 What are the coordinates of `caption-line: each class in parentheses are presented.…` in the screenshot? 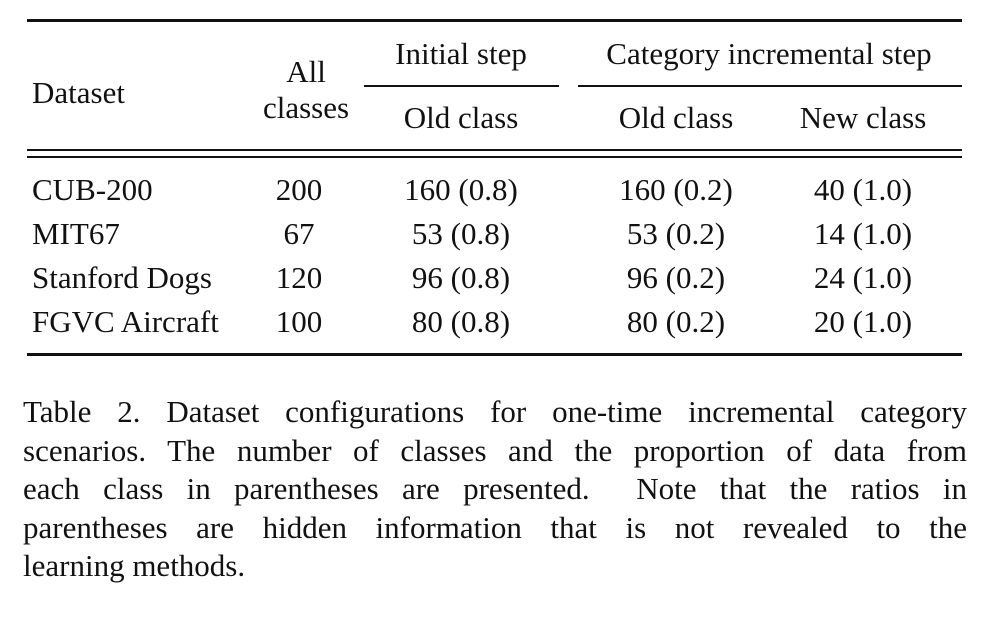 It's located at (495, 488).